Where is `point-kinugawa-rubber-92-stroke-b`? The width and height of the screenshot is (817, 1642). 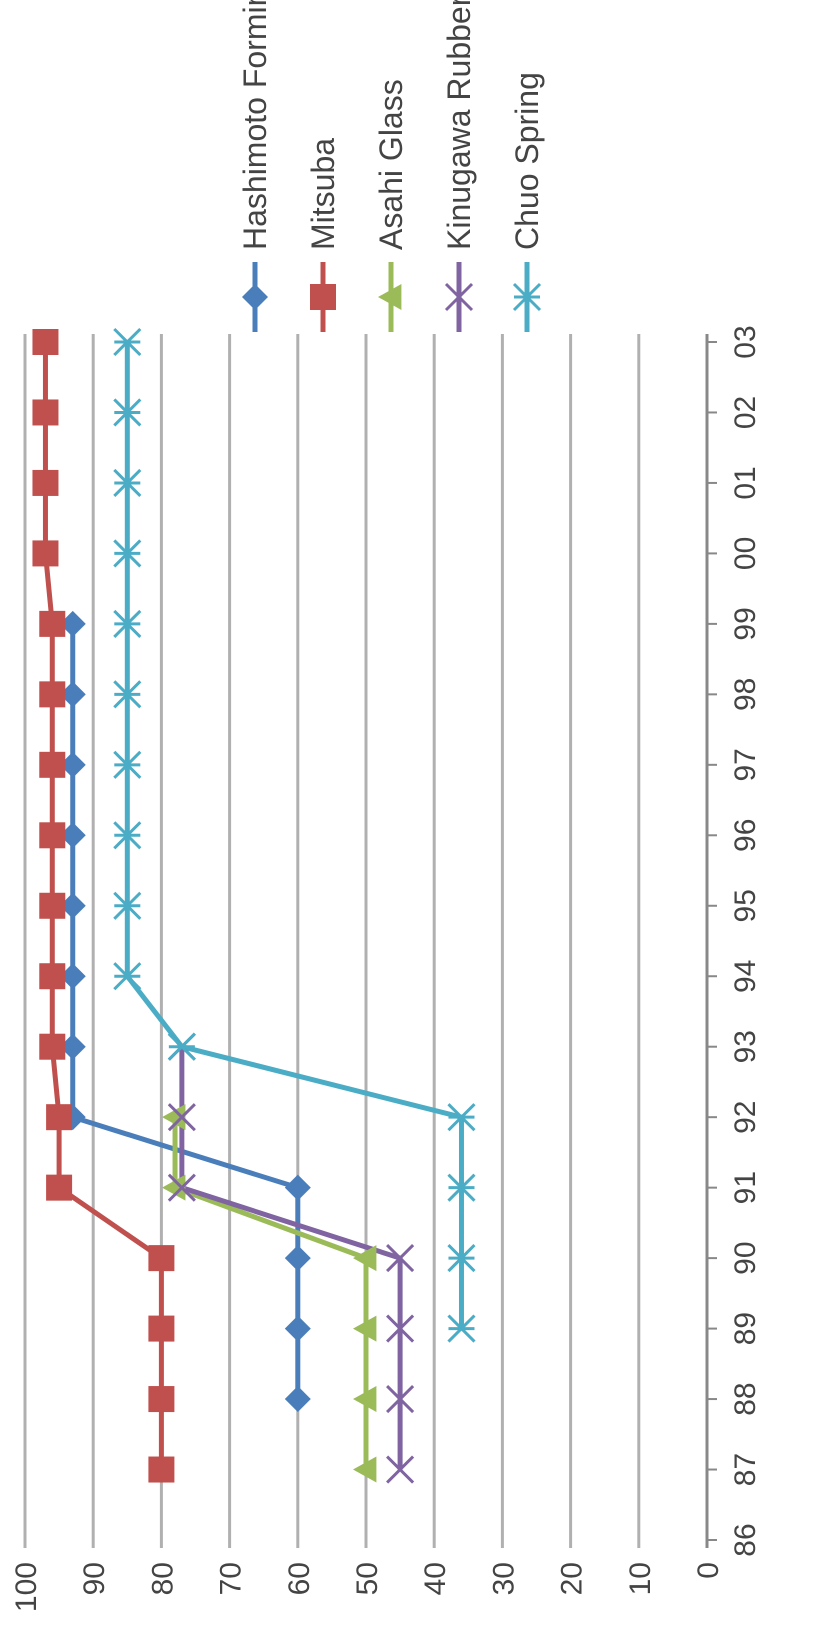 point-kinugawa-rubber-92-stroke-b is located at coordinates (181, 1117).